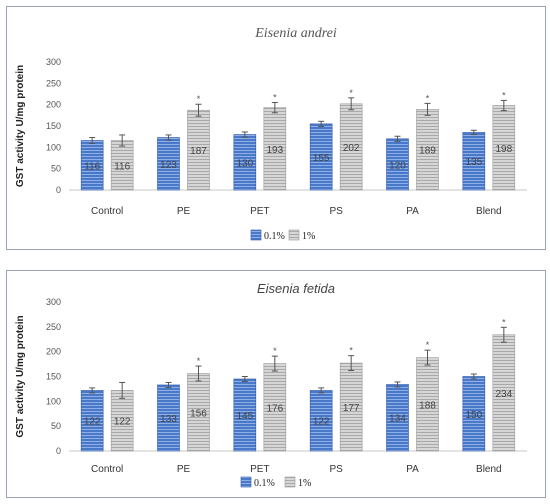 The height and width of the screenshot is (504, 550). I want to click on data-label: 155, so click(321, 158).